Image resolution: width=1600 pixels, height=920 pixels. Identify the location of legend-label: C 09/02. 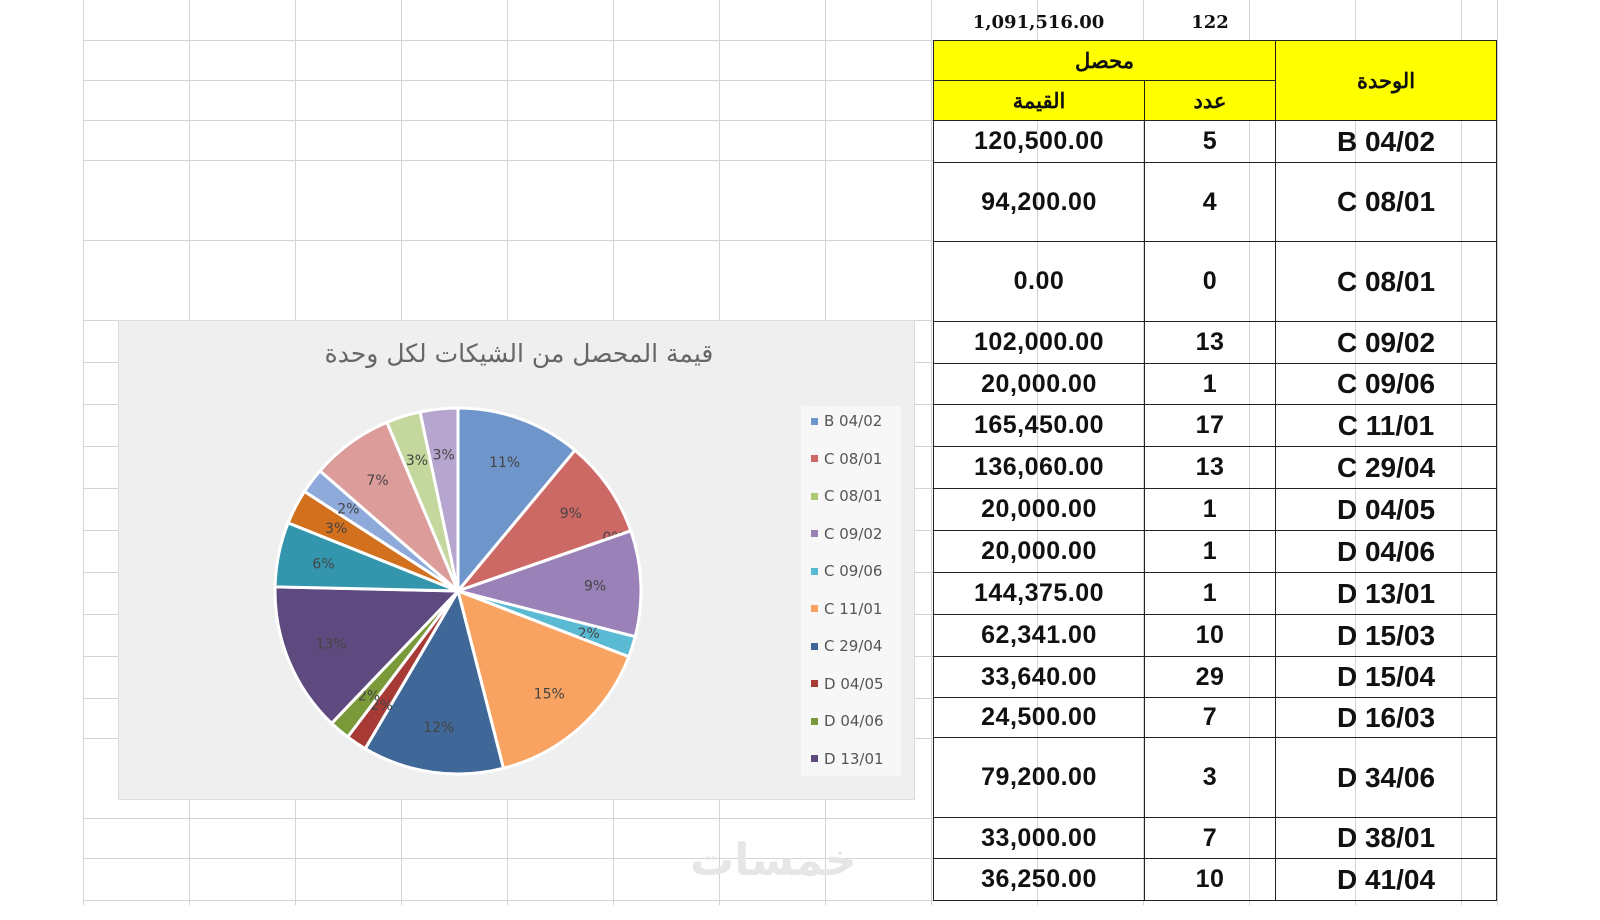
(853, 533).